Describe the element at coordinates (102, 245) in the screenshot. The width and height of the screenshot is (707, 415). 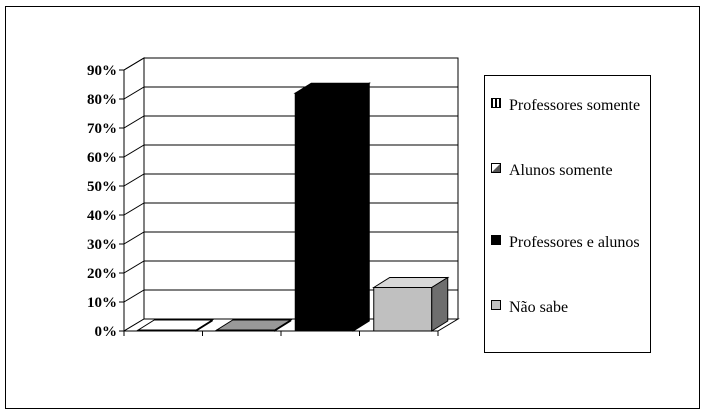
I see `y-tick-label: 30%` at that location.